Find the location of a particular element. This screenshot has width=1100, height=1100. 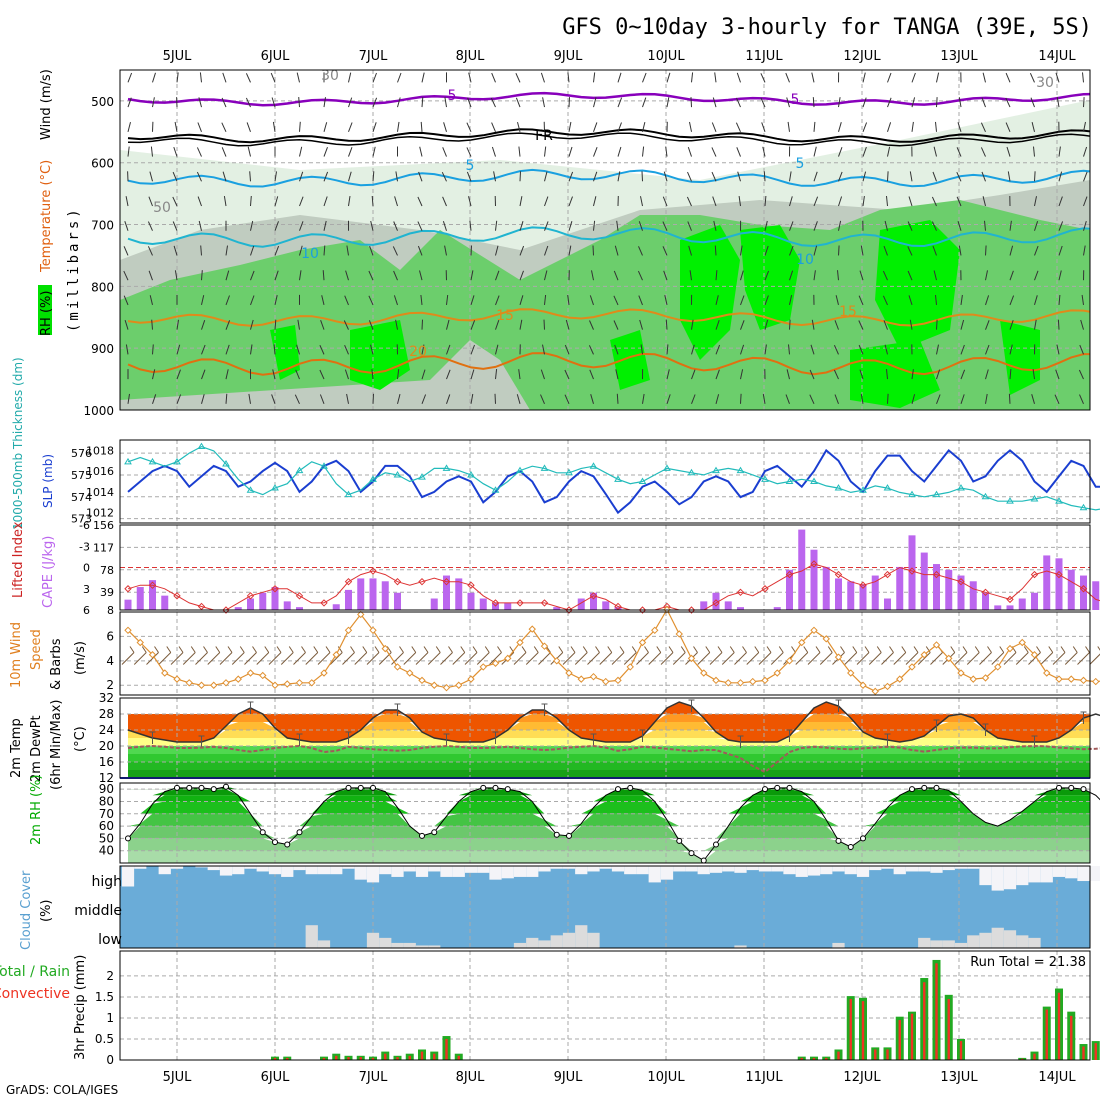

cloud-cover-axis-label: Cloud Cover is located at coordinates (26, 910).